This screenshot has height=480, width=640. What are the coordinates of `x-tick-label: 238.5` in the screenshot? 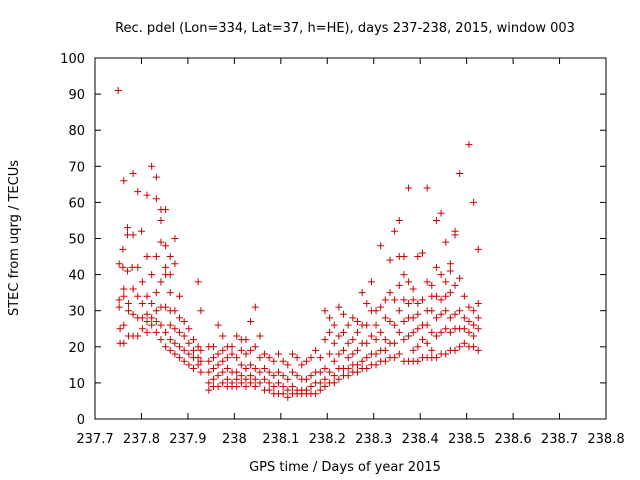 It's located at (466, 439).